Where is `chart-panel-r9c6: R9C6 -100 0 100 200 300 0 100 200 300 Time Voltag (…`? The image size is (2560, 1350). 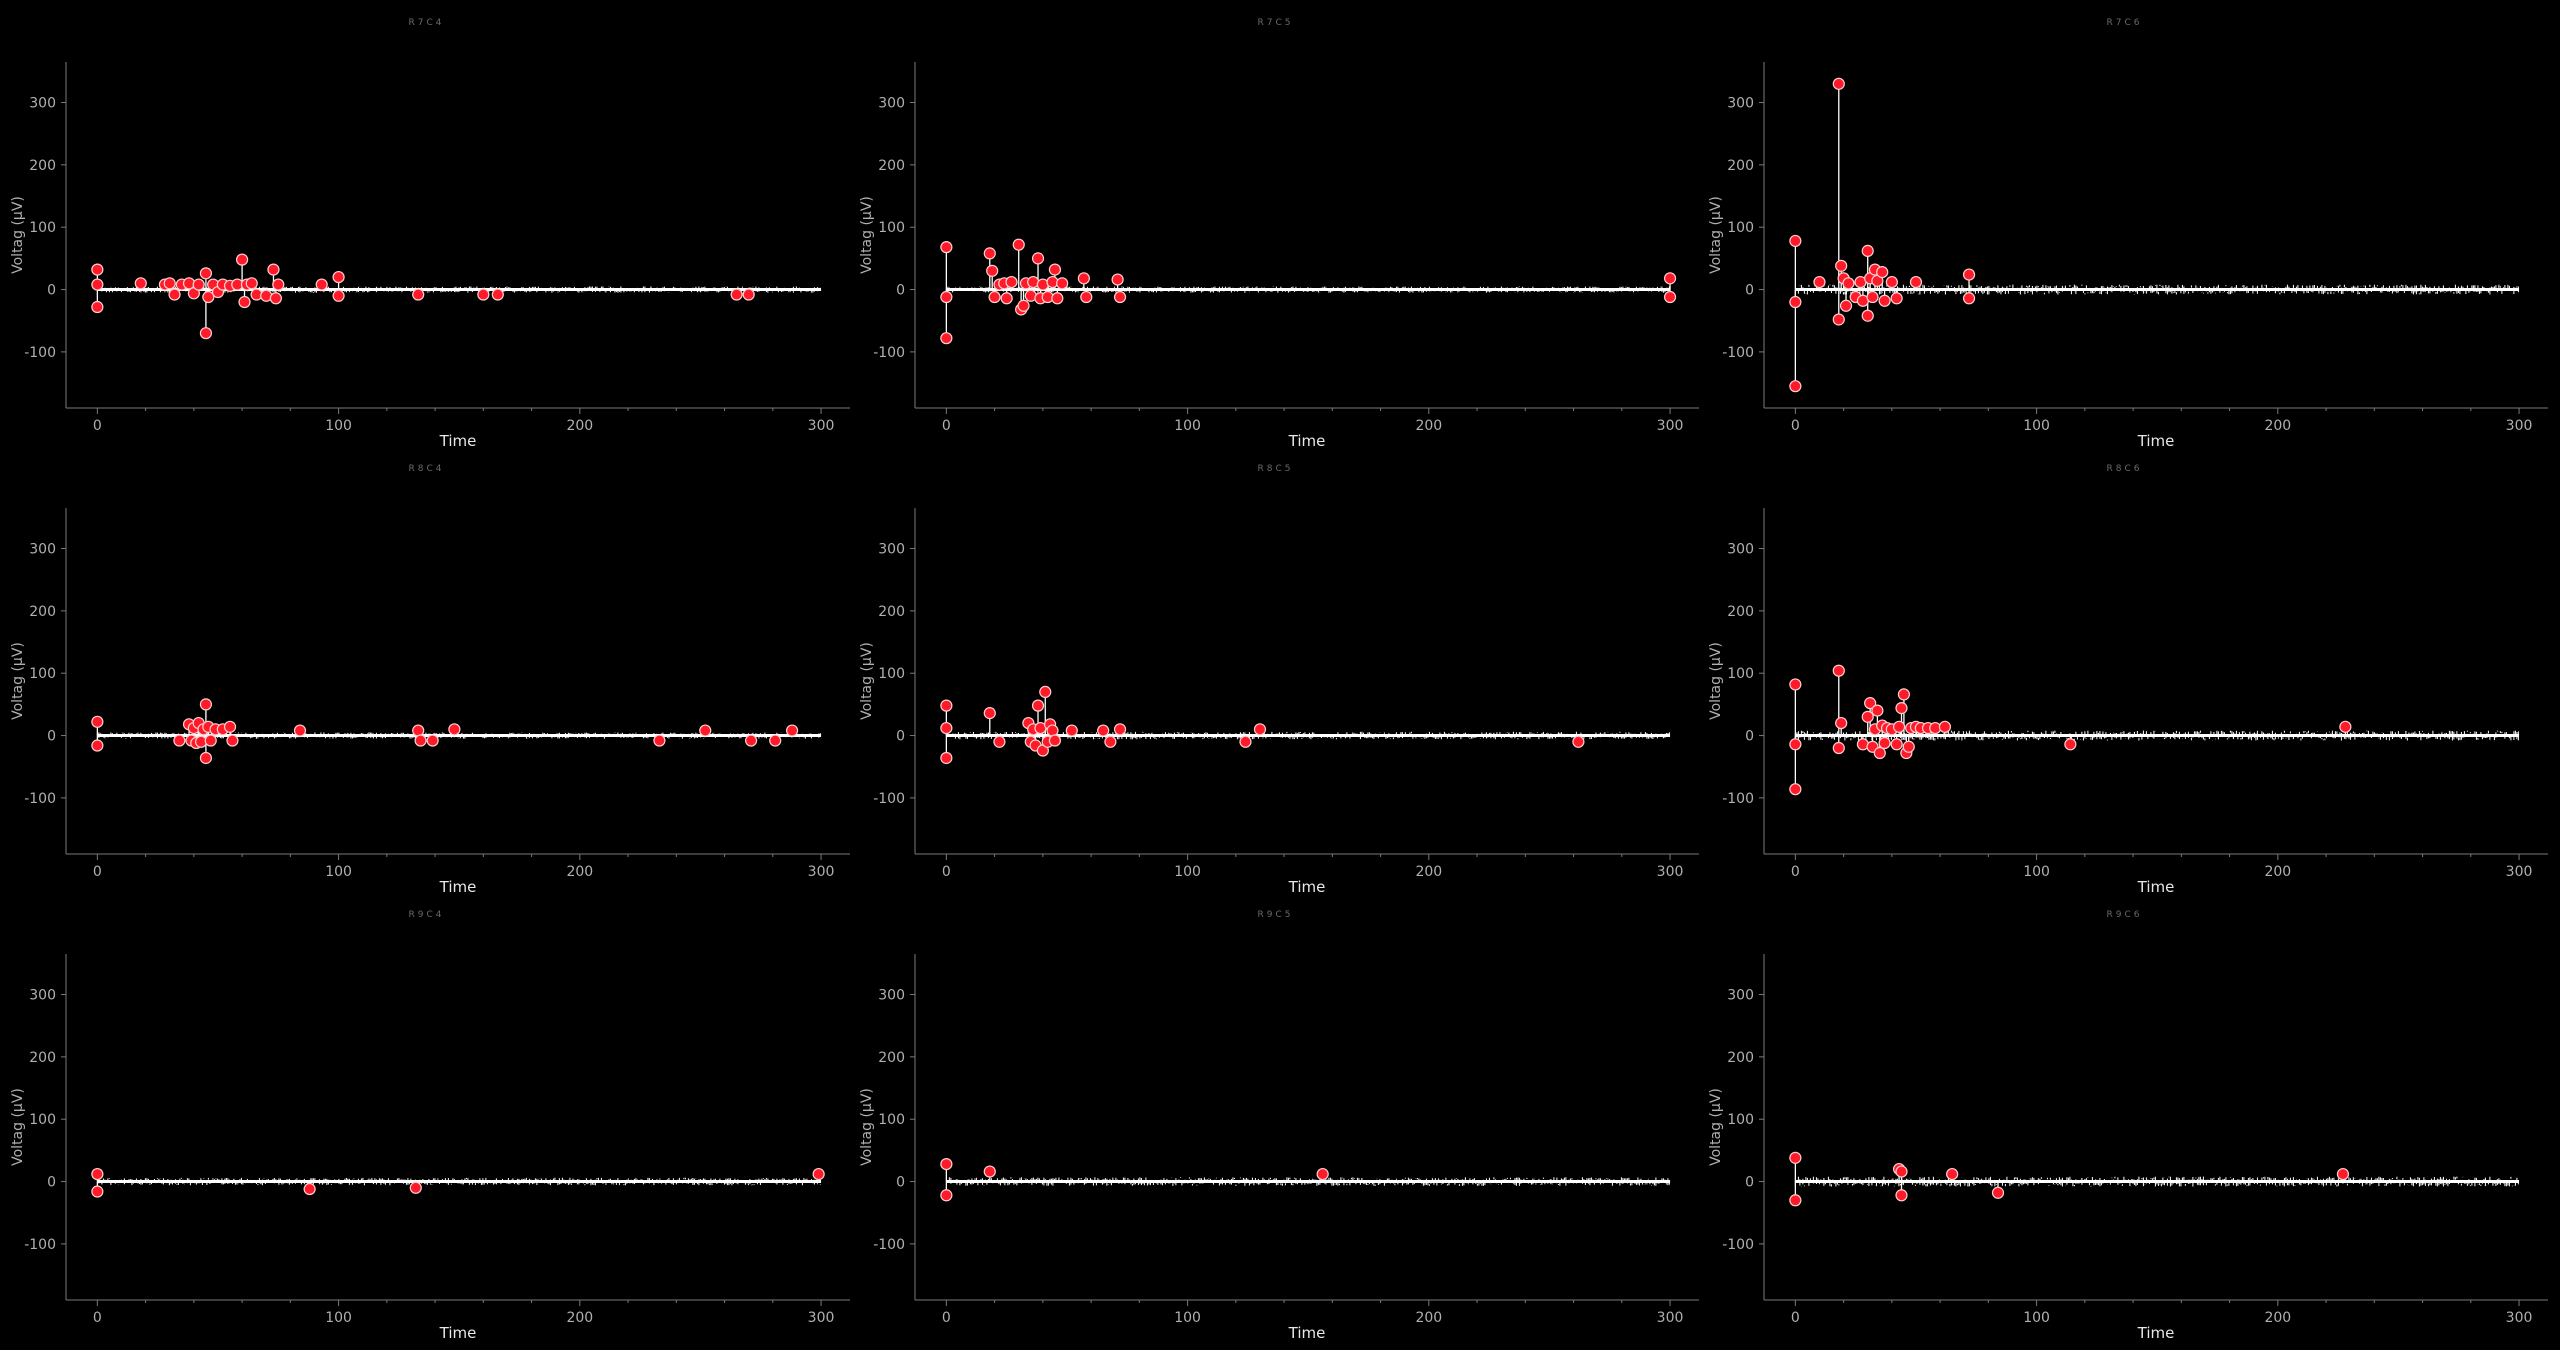
chart-panel-r9c6: R9C6 -100 0 100 200 300 0 100 200 300 Time Voltag (… is located at coordinates (2124, 1115).